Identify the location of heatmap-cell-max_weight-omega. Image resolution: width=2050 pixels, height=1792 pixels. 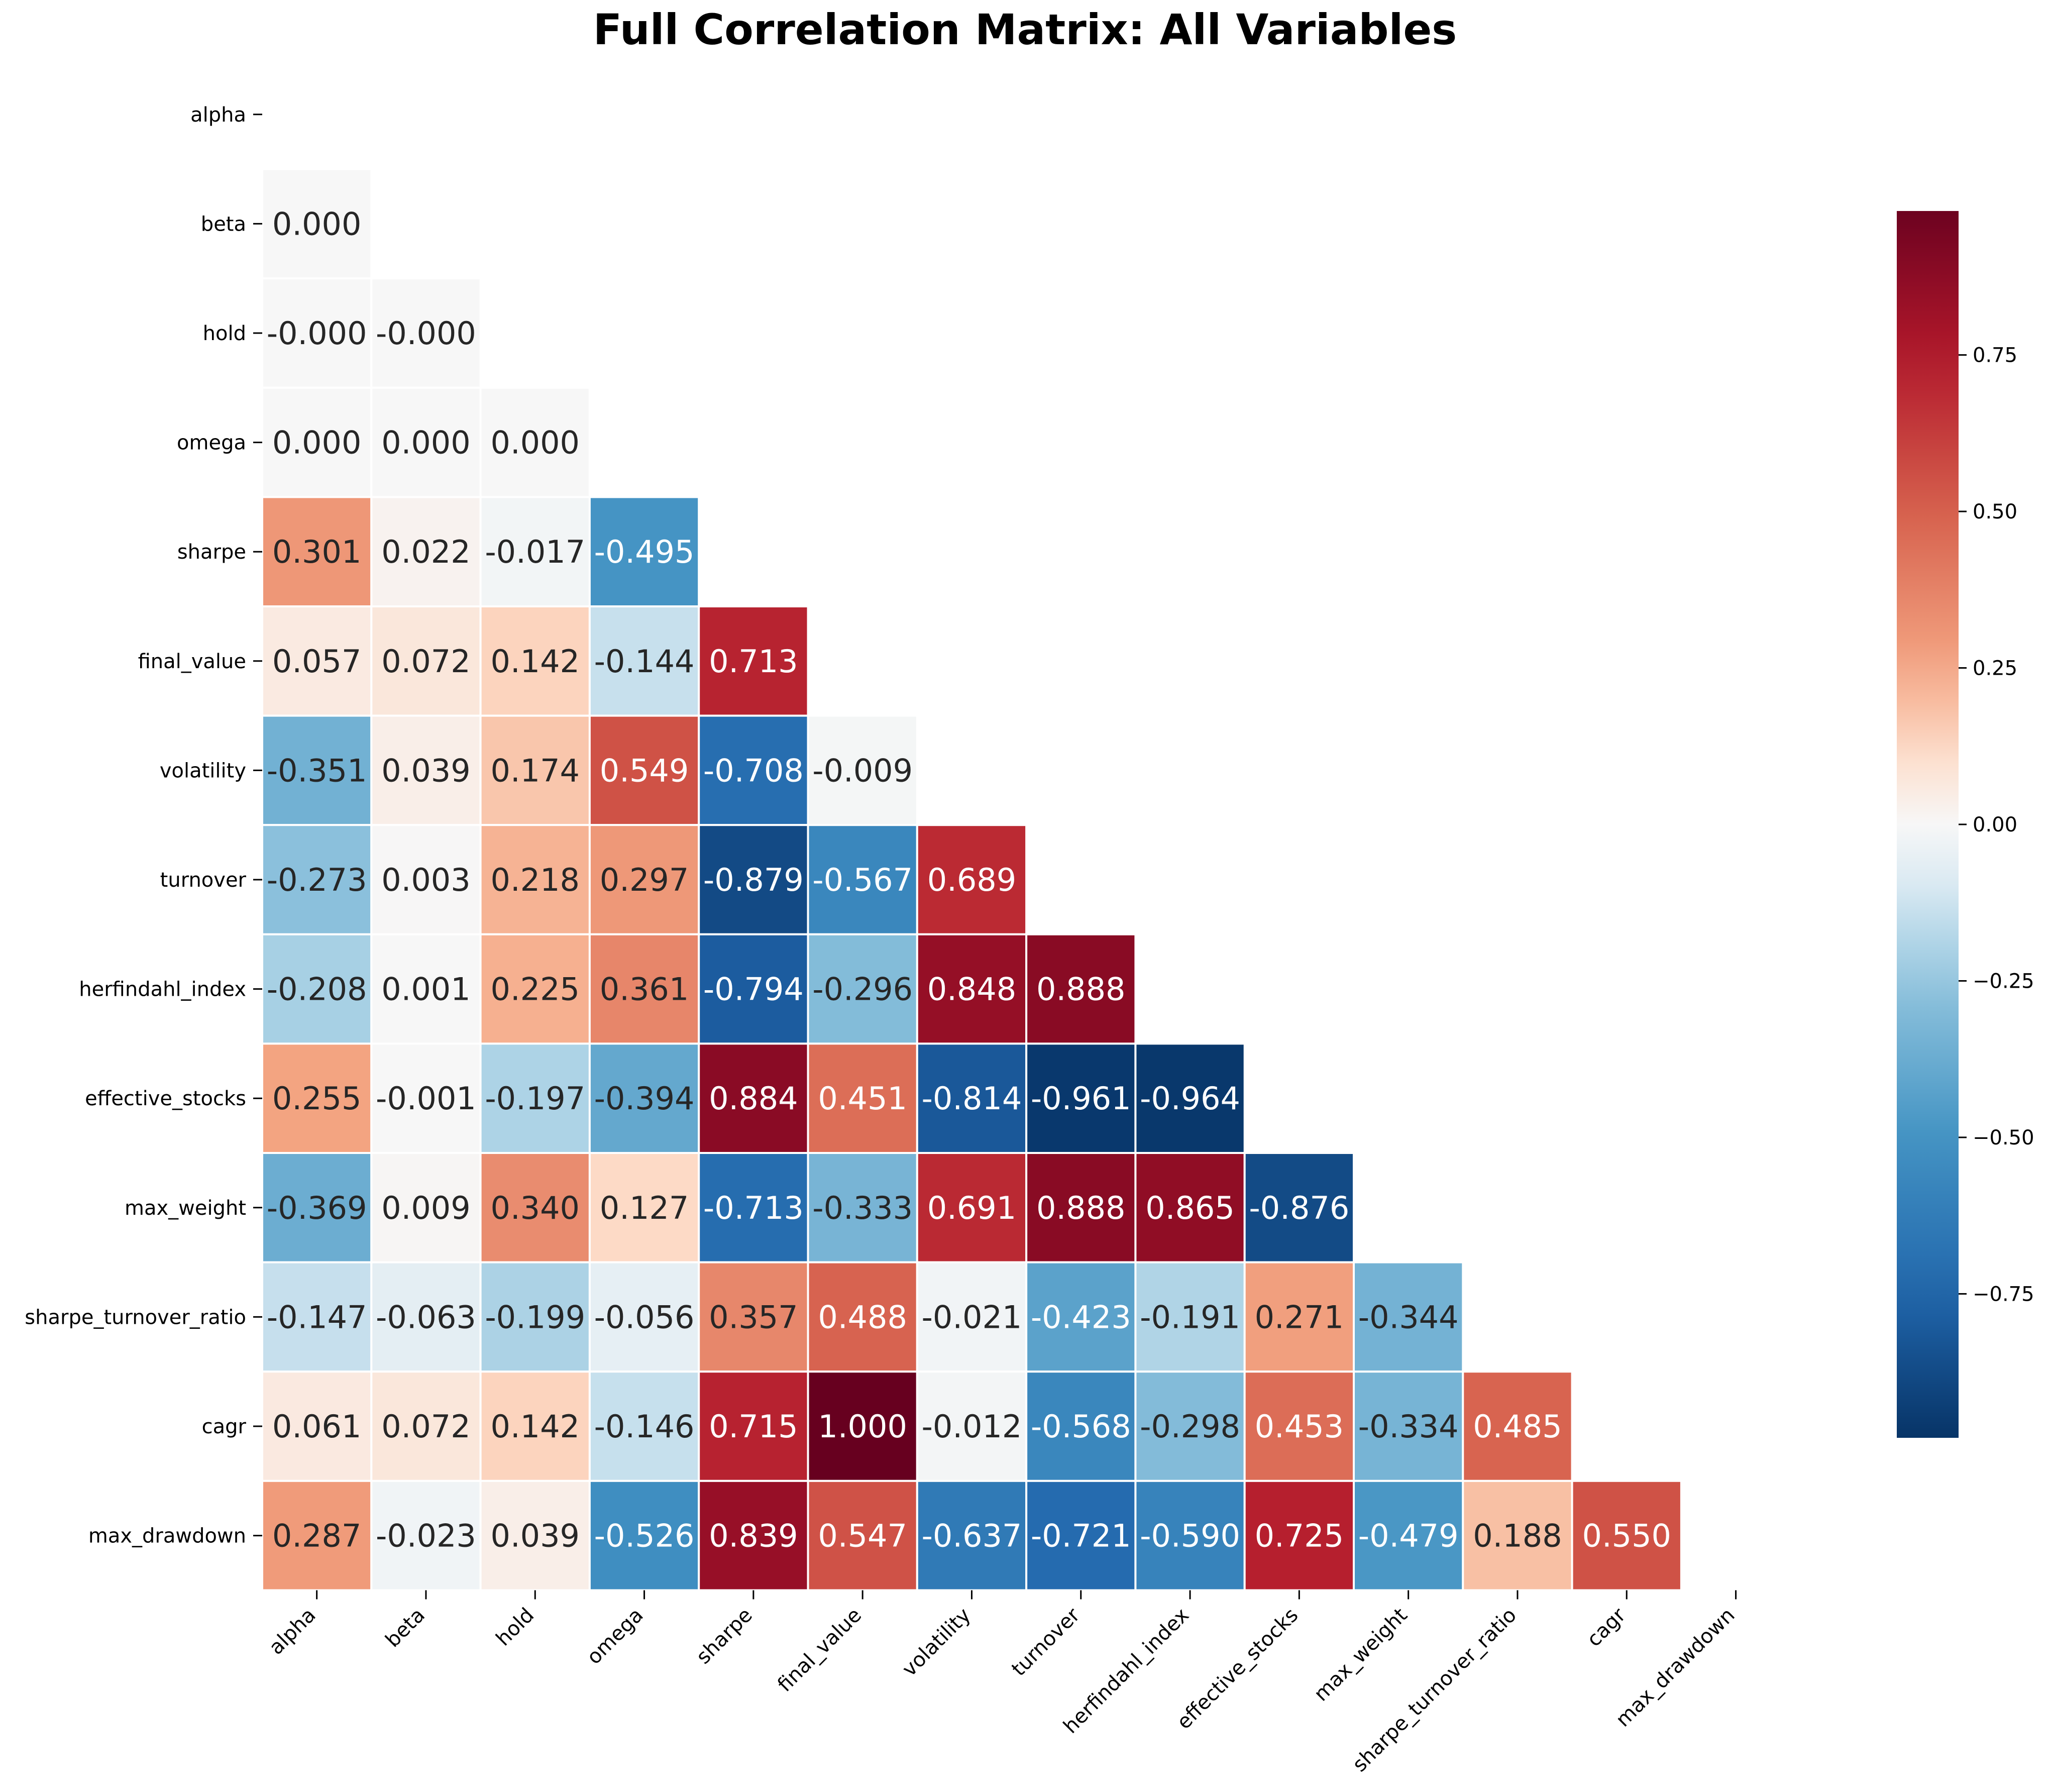
(644, 1207).